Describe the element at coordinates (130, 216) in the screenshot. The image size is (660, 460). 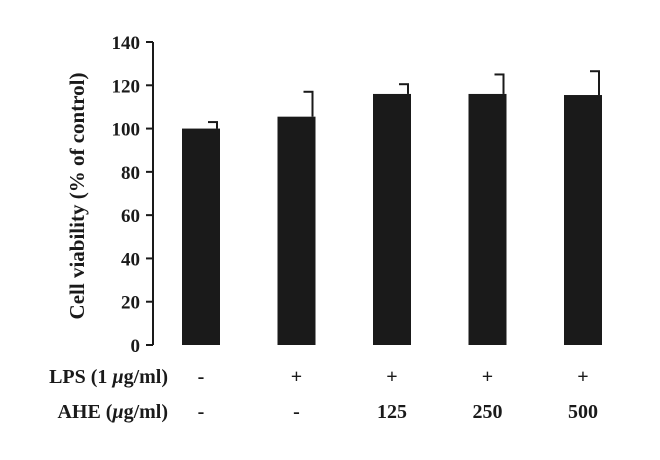
I see `y-tick-label: 60` at that location.